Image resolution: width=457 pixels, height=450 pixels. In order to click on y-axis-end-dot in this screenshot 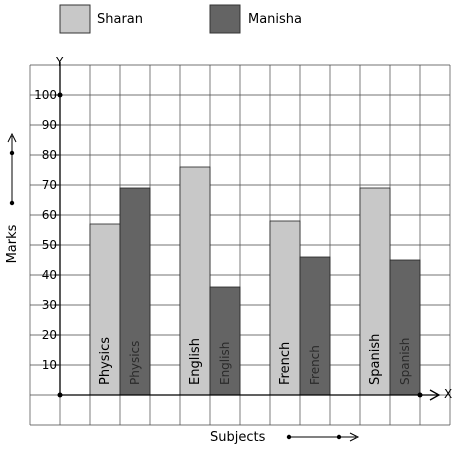, I will do `click(60, 95)`.